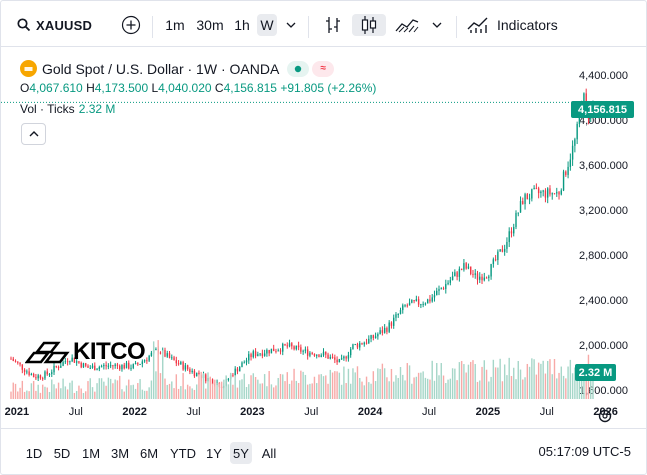  I want to click on interval-dropdown, so click(291, 25).